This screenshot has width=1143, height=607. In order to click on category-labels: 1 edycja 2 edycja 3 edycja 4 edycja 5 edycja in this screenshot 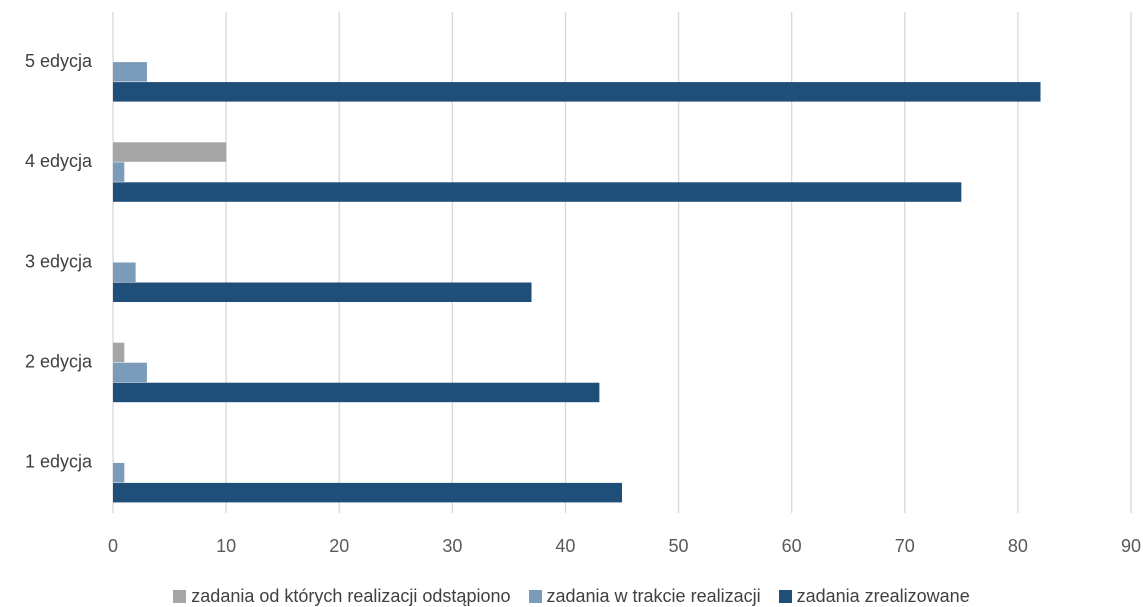, I will do `click(59, 261)`.